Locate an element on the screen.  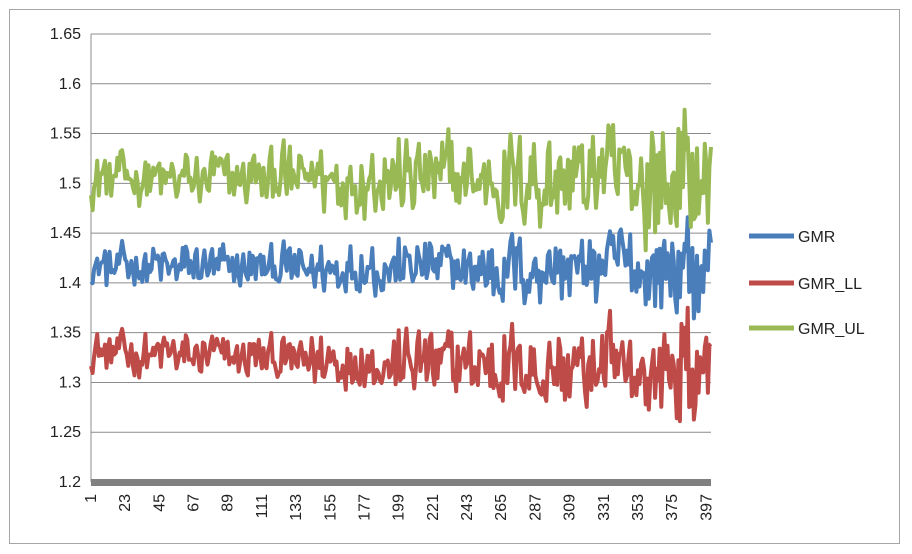
x-tick-label: 67 is located at coordinates (194, 503).